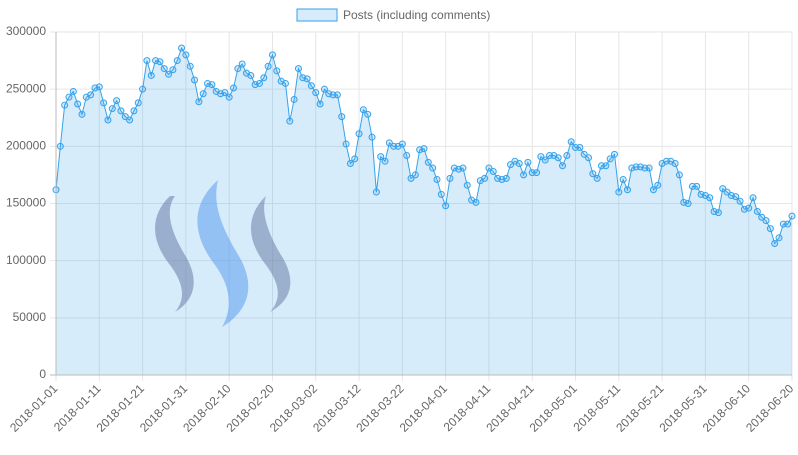  What do you see at coordinates (26, 203) in the screenshot?
I see `y-tick-label: 150000` at bounding box center [26, 203].